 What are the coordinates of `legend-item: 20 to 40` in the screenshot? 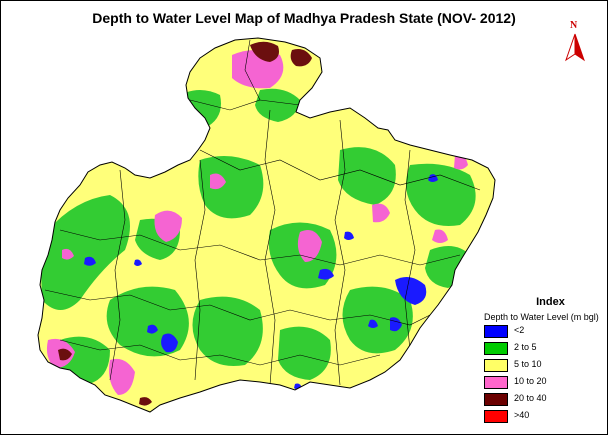 It's located at (540, 399).